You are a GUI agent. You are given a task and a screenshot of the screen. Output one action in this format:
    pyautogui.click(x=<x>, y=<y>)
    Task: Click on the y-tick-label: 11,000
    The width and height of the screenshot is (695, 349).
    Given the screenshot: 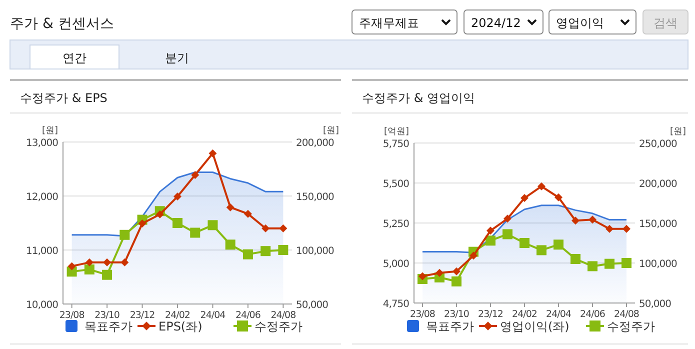 What is the action you would take?
    pyautogui.click(x=42, y=251)
    